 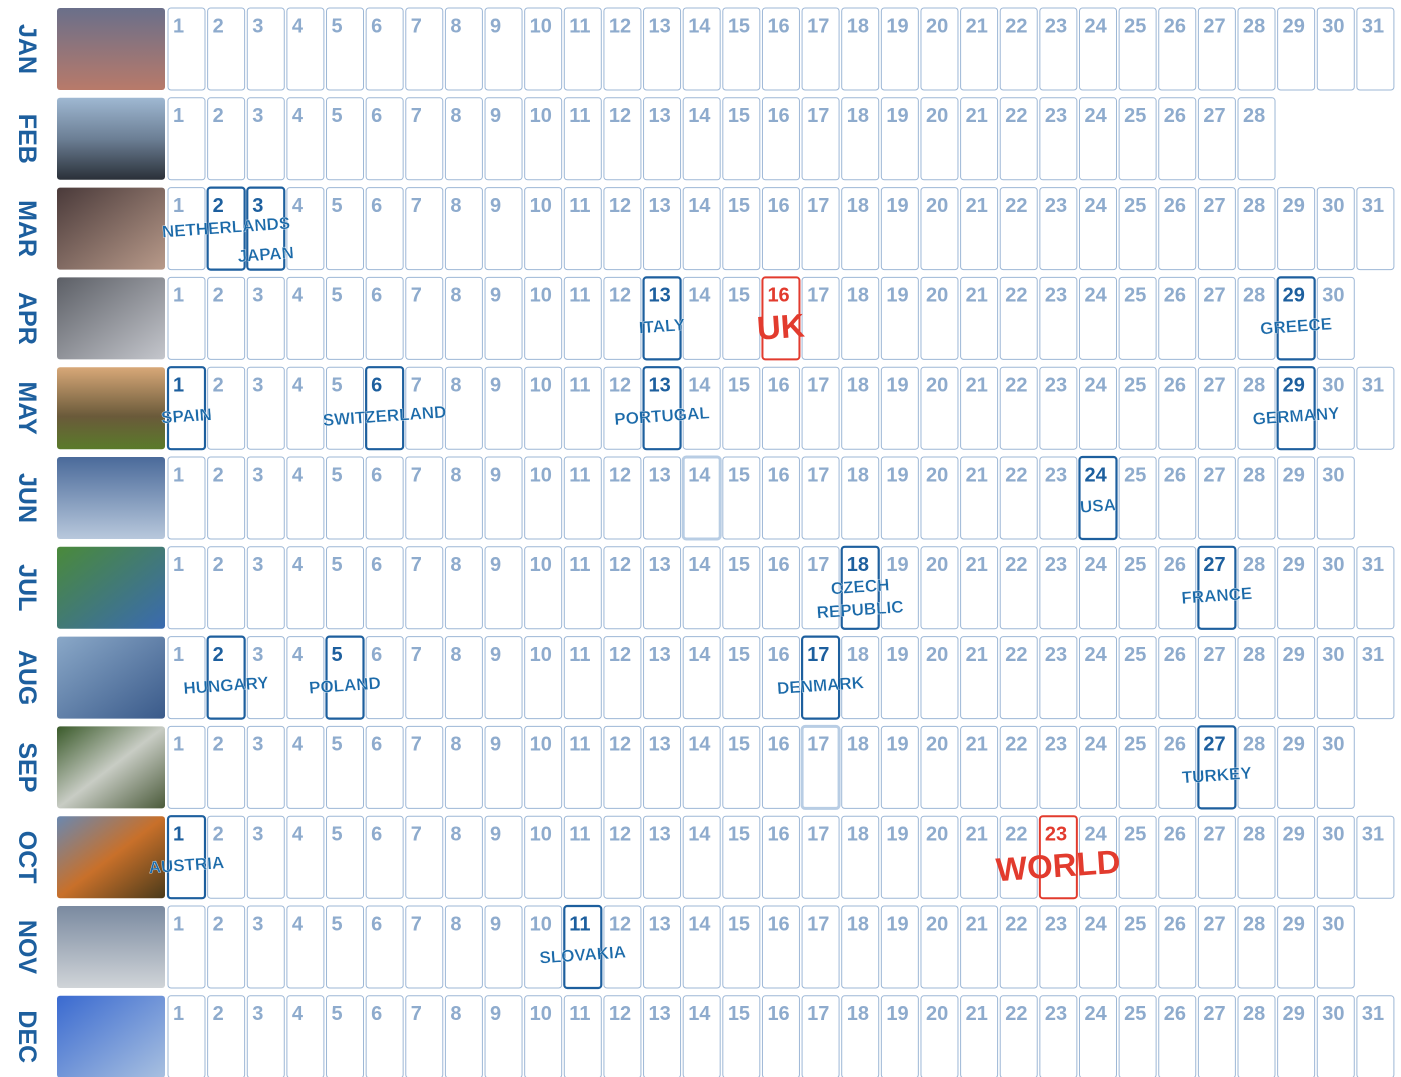 I want to click on day-number: 3, so click(x=257, y=565).